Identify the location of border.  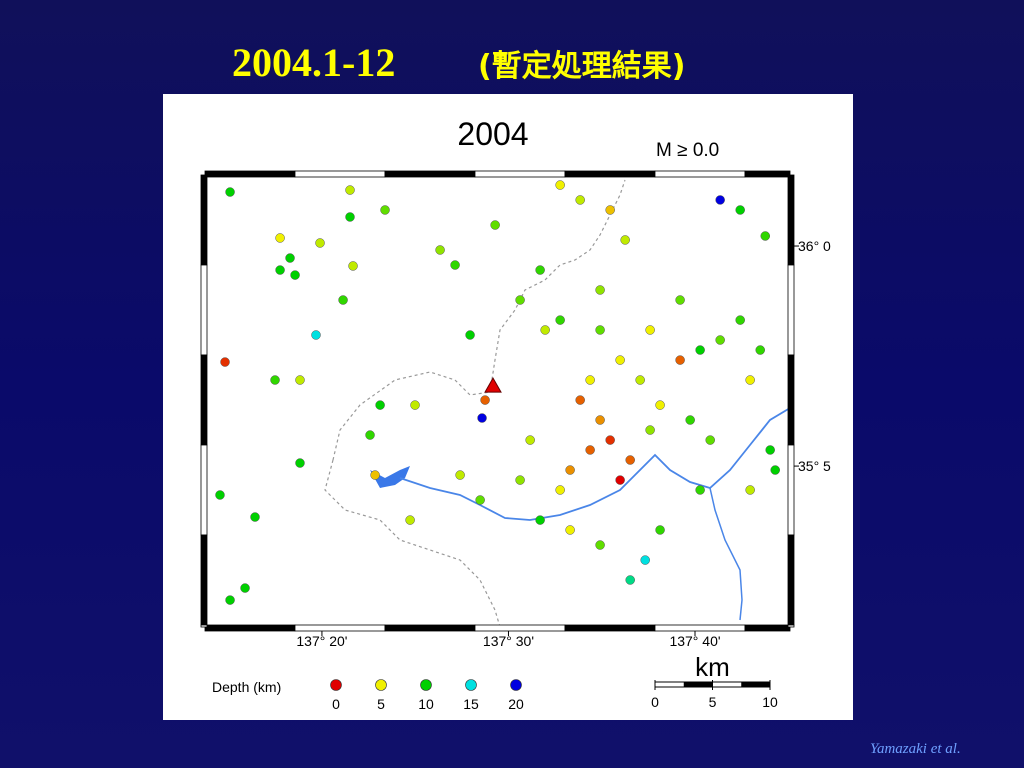
(412, 543).